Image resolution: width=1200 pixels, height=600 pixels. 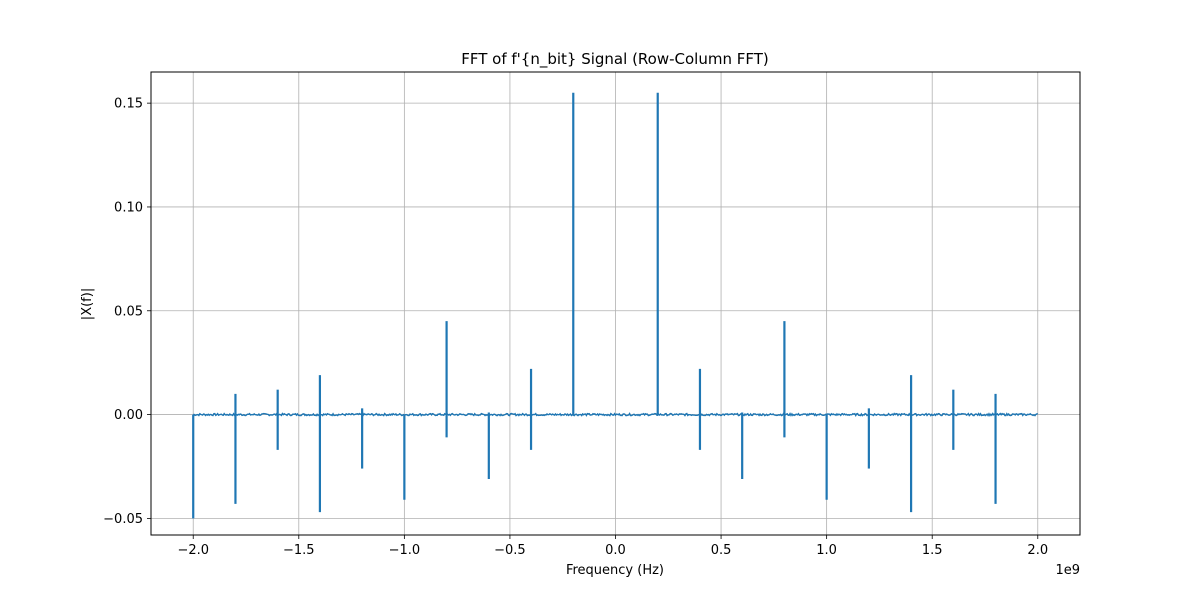 What do you see at coordinates (128, 207) in the screenshot?
I see `y-tick-label: 0.10` at bounding box center [128, 207].